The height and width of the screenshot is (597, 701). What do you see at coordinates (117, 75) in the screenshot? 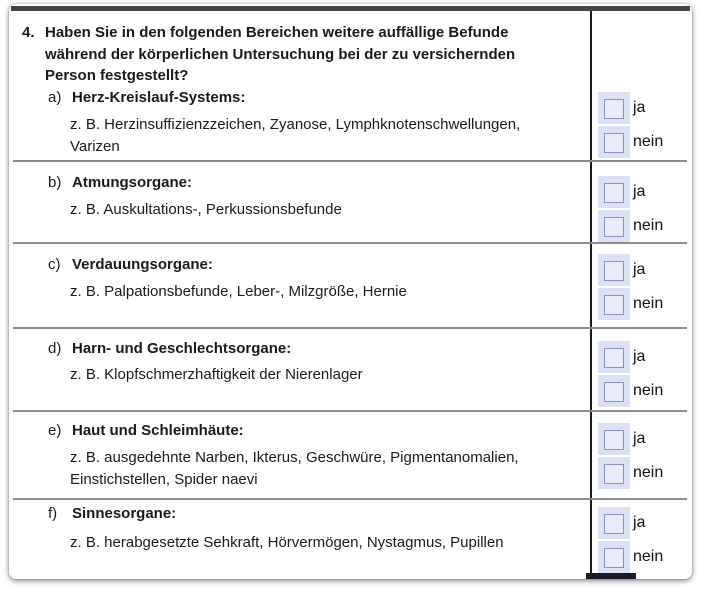
I see `question-line: Person festgestellt?` at bounding box center [117, 75].